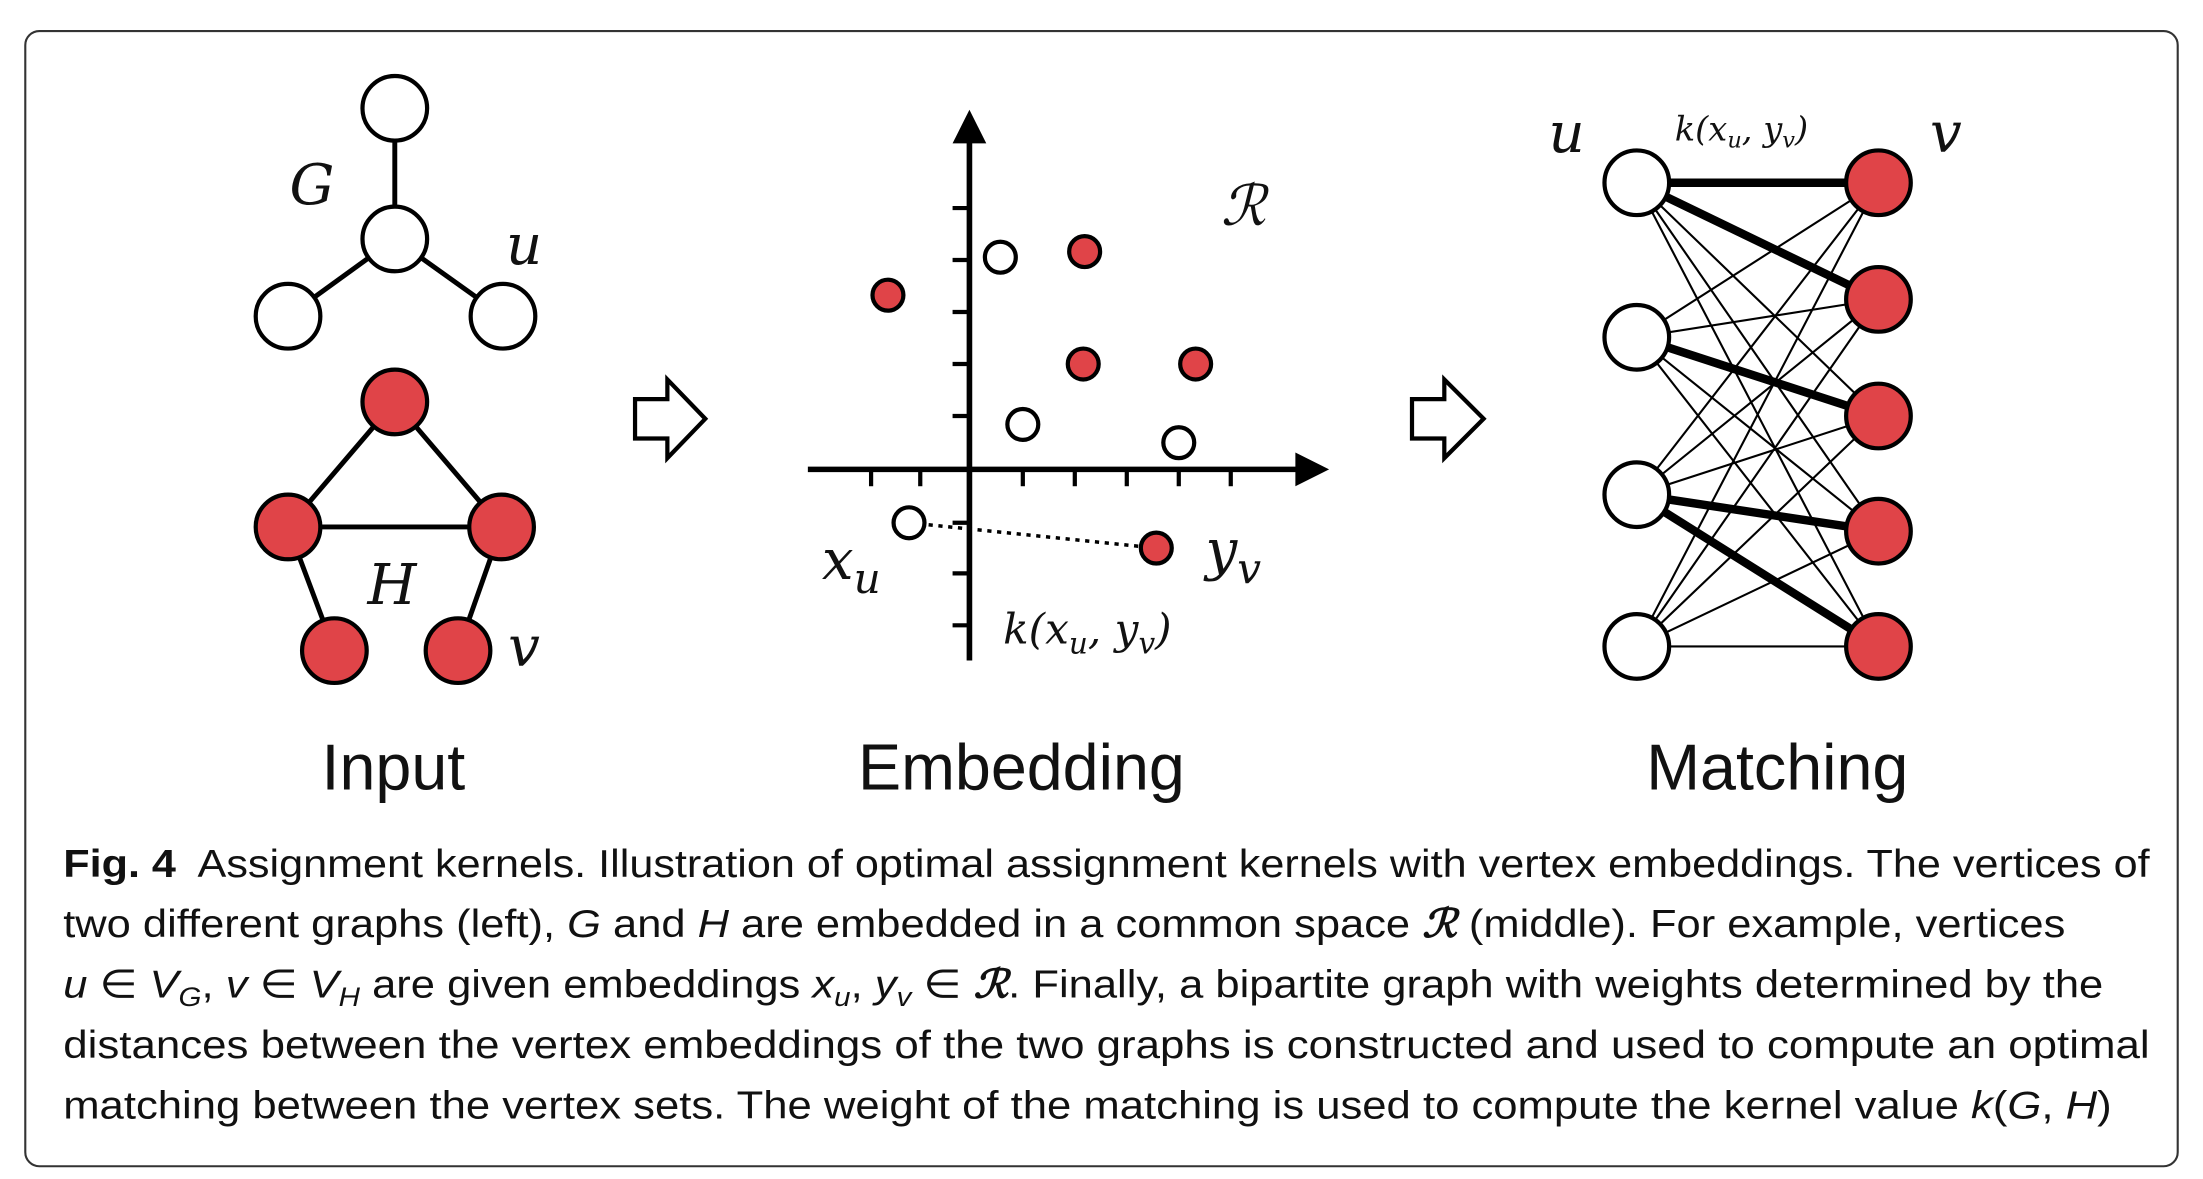 This screenshot has width=2203, height=1179. I want to click on text-run: and, so click(649, 924).